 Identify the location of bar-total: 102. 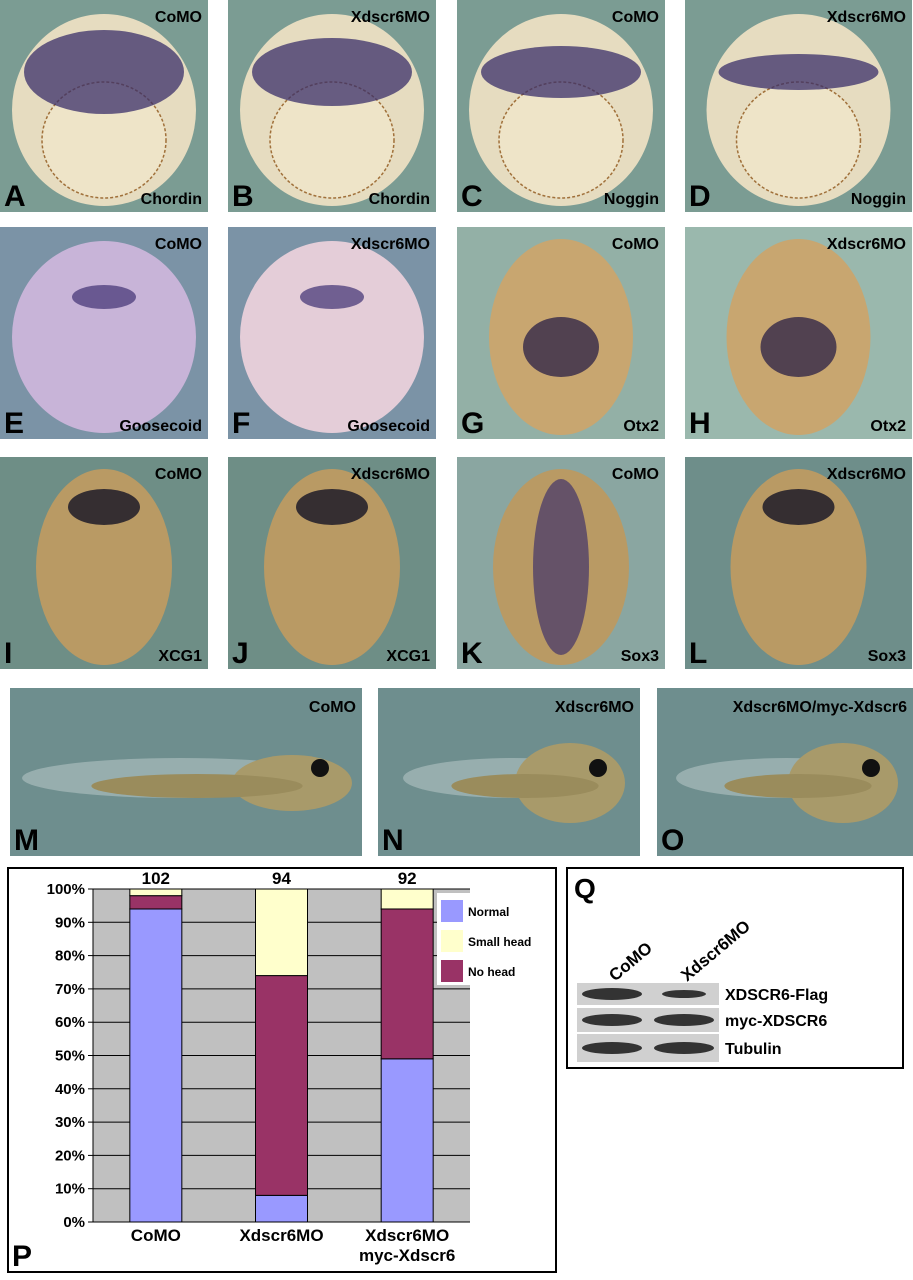
(156, 878).